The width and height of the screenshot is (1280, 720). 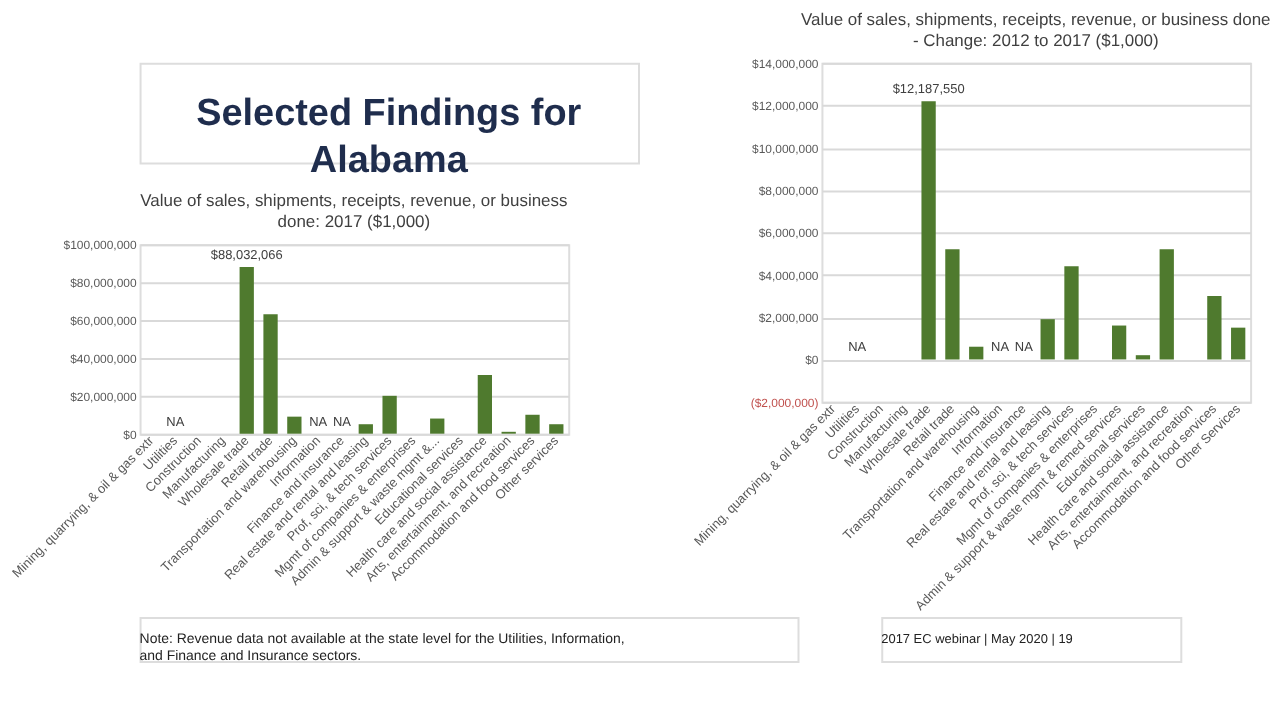 What do you see at coordinates (389, 137) in the screenshot?
I see `text: Selected Findings for Alabama` at bounding box center [389, 137].